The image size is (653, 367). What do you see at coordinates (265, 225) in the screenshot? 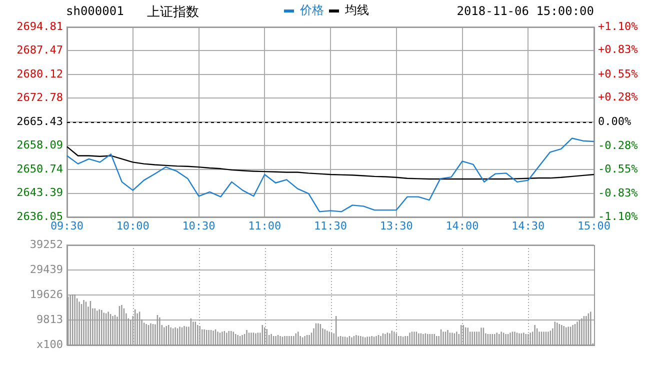
I see `x-tick-label: 11:00` at bounding box center [265, 225].